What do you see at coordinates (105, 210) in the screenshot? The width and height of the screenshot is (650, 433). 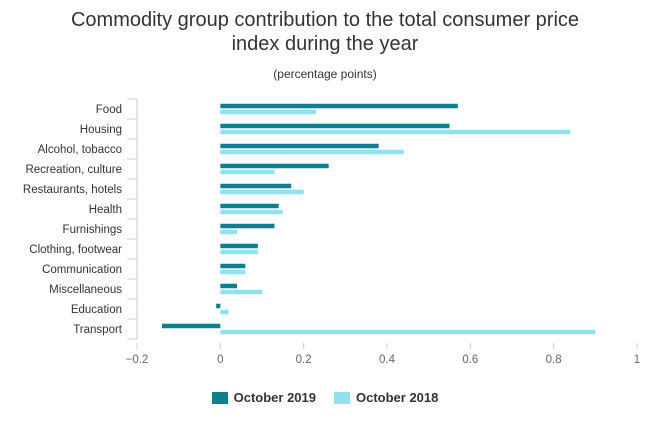 I see `category-label-health: Health` at bounding box center [105, 210].